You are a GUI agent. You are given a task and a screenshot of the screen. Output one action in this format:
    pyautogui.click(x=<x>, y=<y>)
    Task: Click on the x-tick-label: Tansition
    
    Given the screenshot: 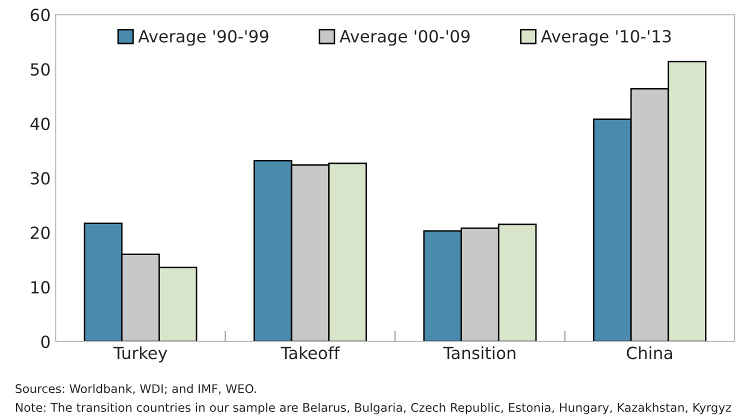 What is the action you would take?
    pyautogui.click(x=479, y=353)
    